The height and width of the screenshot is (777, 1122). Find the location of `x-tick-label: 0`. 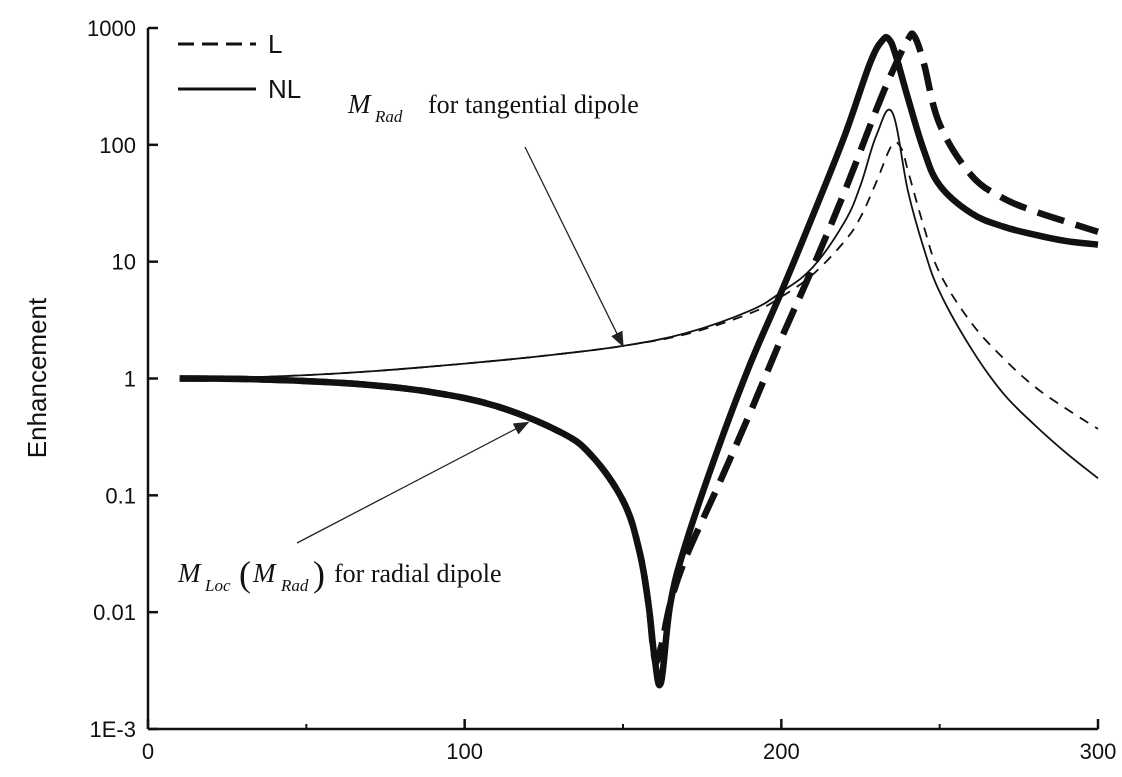

x-tick-label: 0 is located at coordinates (148, 751).